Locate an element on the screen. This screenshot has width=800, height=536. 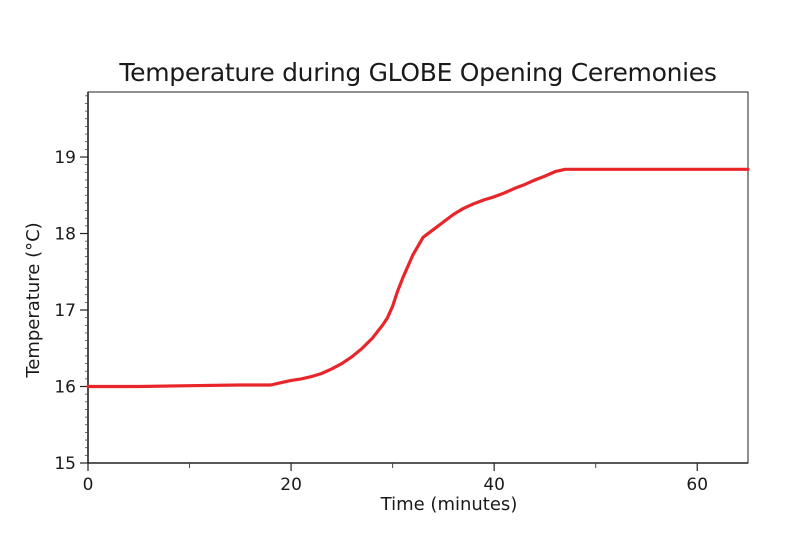
y-tick-label: 15 is located at coordinates (65, 464).